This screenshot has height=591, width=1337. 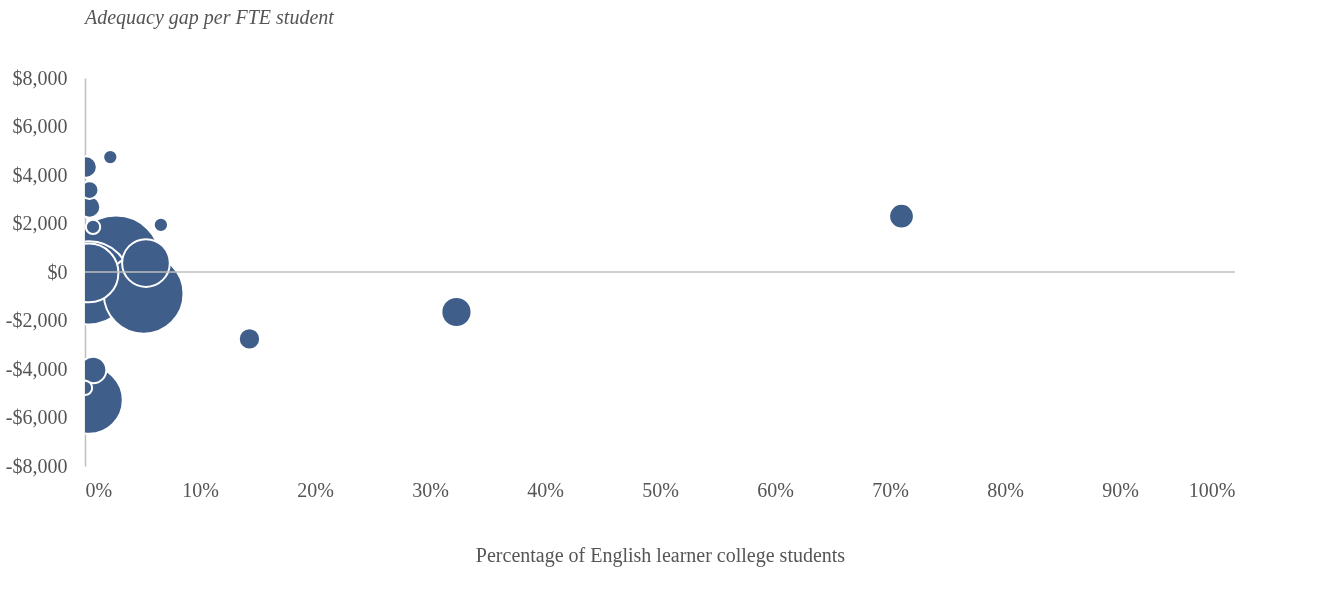 What do you see at coordinates (200, 489) in the screenshot?
I see `x-tick-label: 10%` at bounding box center [200, 489].